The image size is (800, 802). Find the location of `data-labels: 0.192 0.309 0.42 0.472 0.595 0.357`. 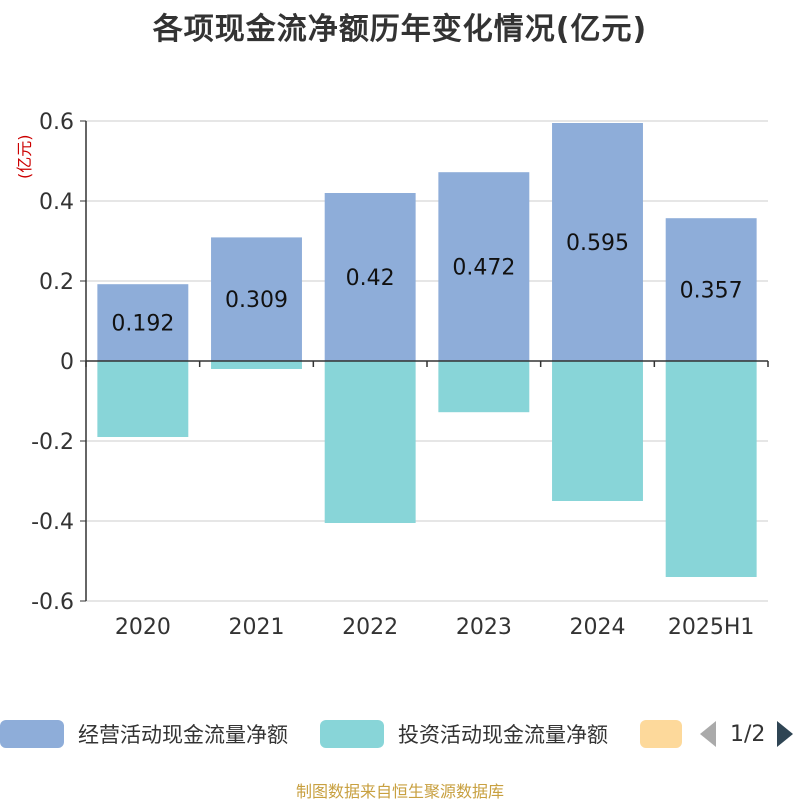

data-labels: 0.192 0.309 0.42 0.472 0.595 0.357 is located at coordinates (426, 284).